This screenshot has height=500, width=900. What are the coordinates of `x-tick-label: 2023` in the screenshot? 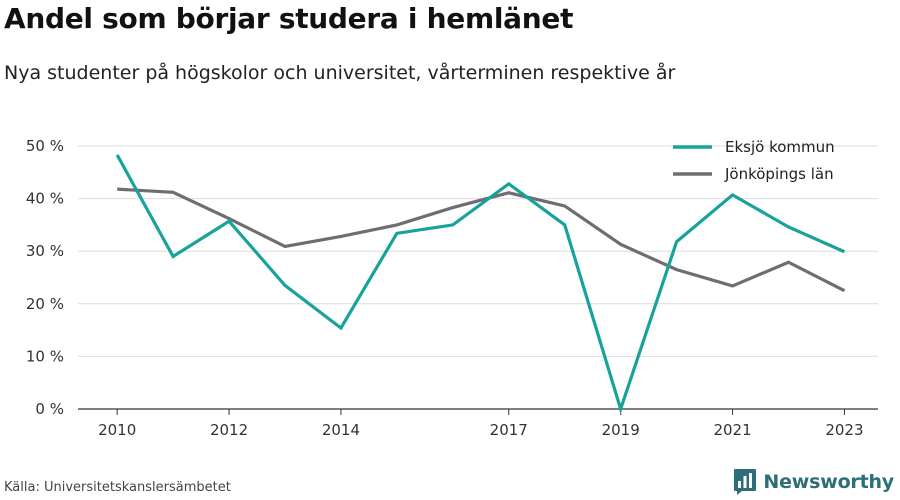 It's located at (844, 430).